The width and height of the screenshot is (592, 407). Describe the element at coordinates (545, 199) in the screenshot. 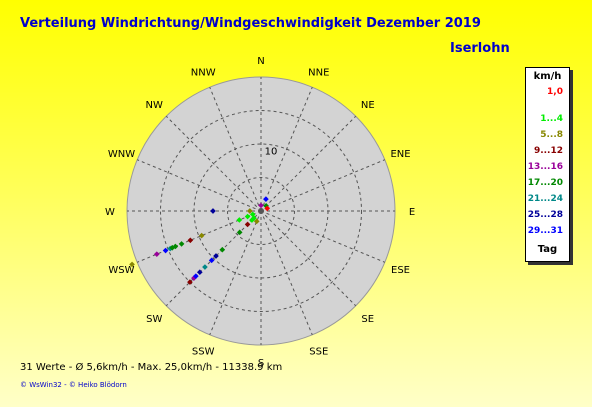

I see `legend-item: 21...24` at that location.